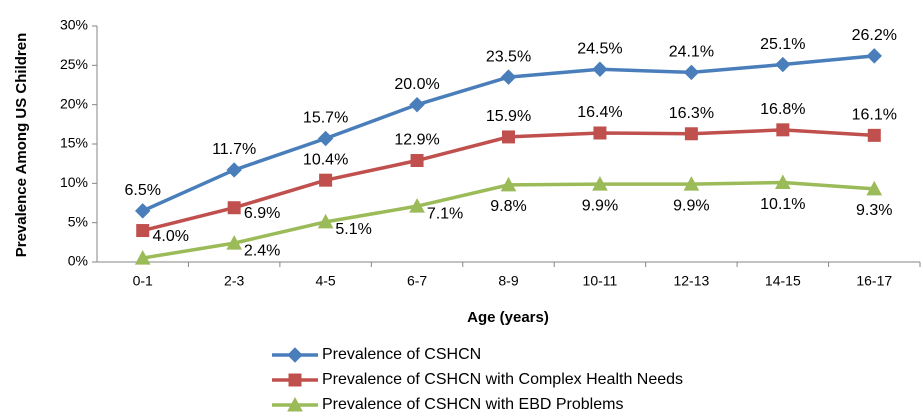 The width and height of the screenshot is (923, 418). I want to click on data-label: 15.7%, so click(325, 118).